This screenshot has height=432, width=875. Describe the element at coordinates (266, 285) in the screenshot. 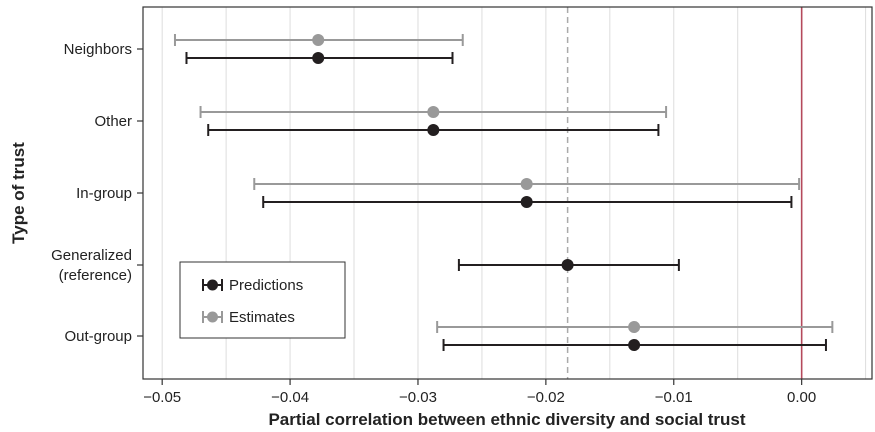

I see `legend-label: Predictions` at that location.